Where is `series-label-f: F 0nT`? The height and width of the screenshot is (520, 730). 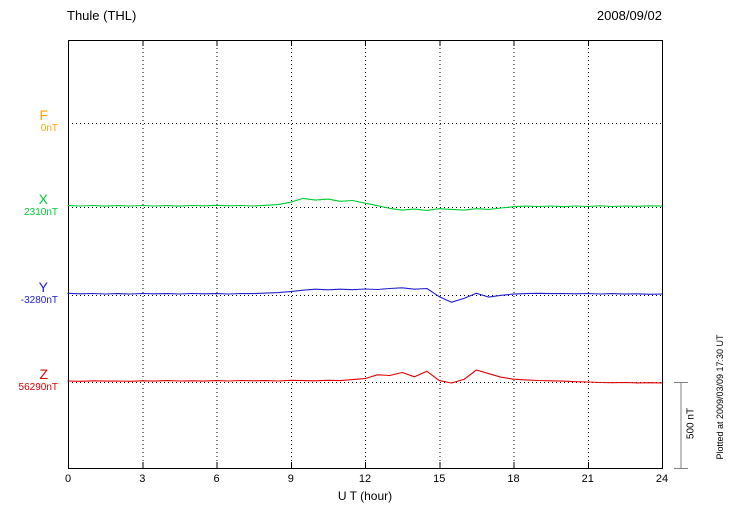
series-label-f: F 0nT is located at coordinates (31, 121).